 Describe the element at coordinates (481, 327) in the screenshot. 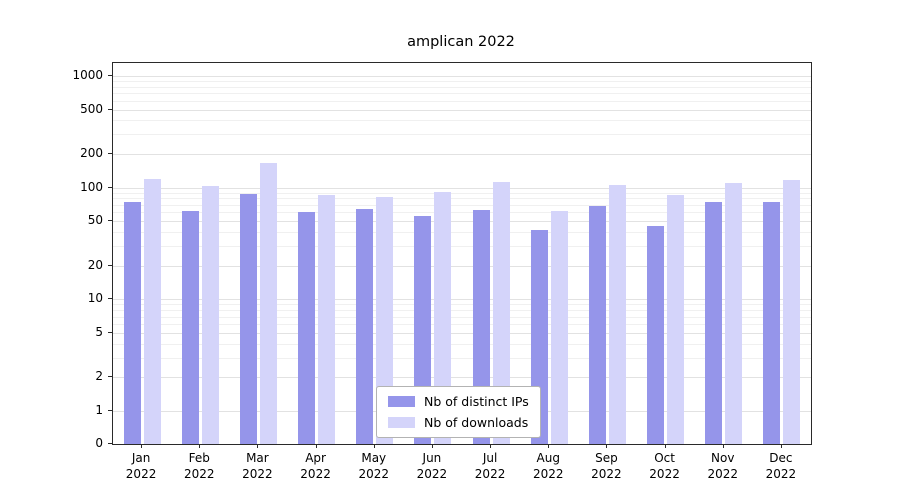

I see `bar-nb-of-distinct-ips-jul-2022` at that location.